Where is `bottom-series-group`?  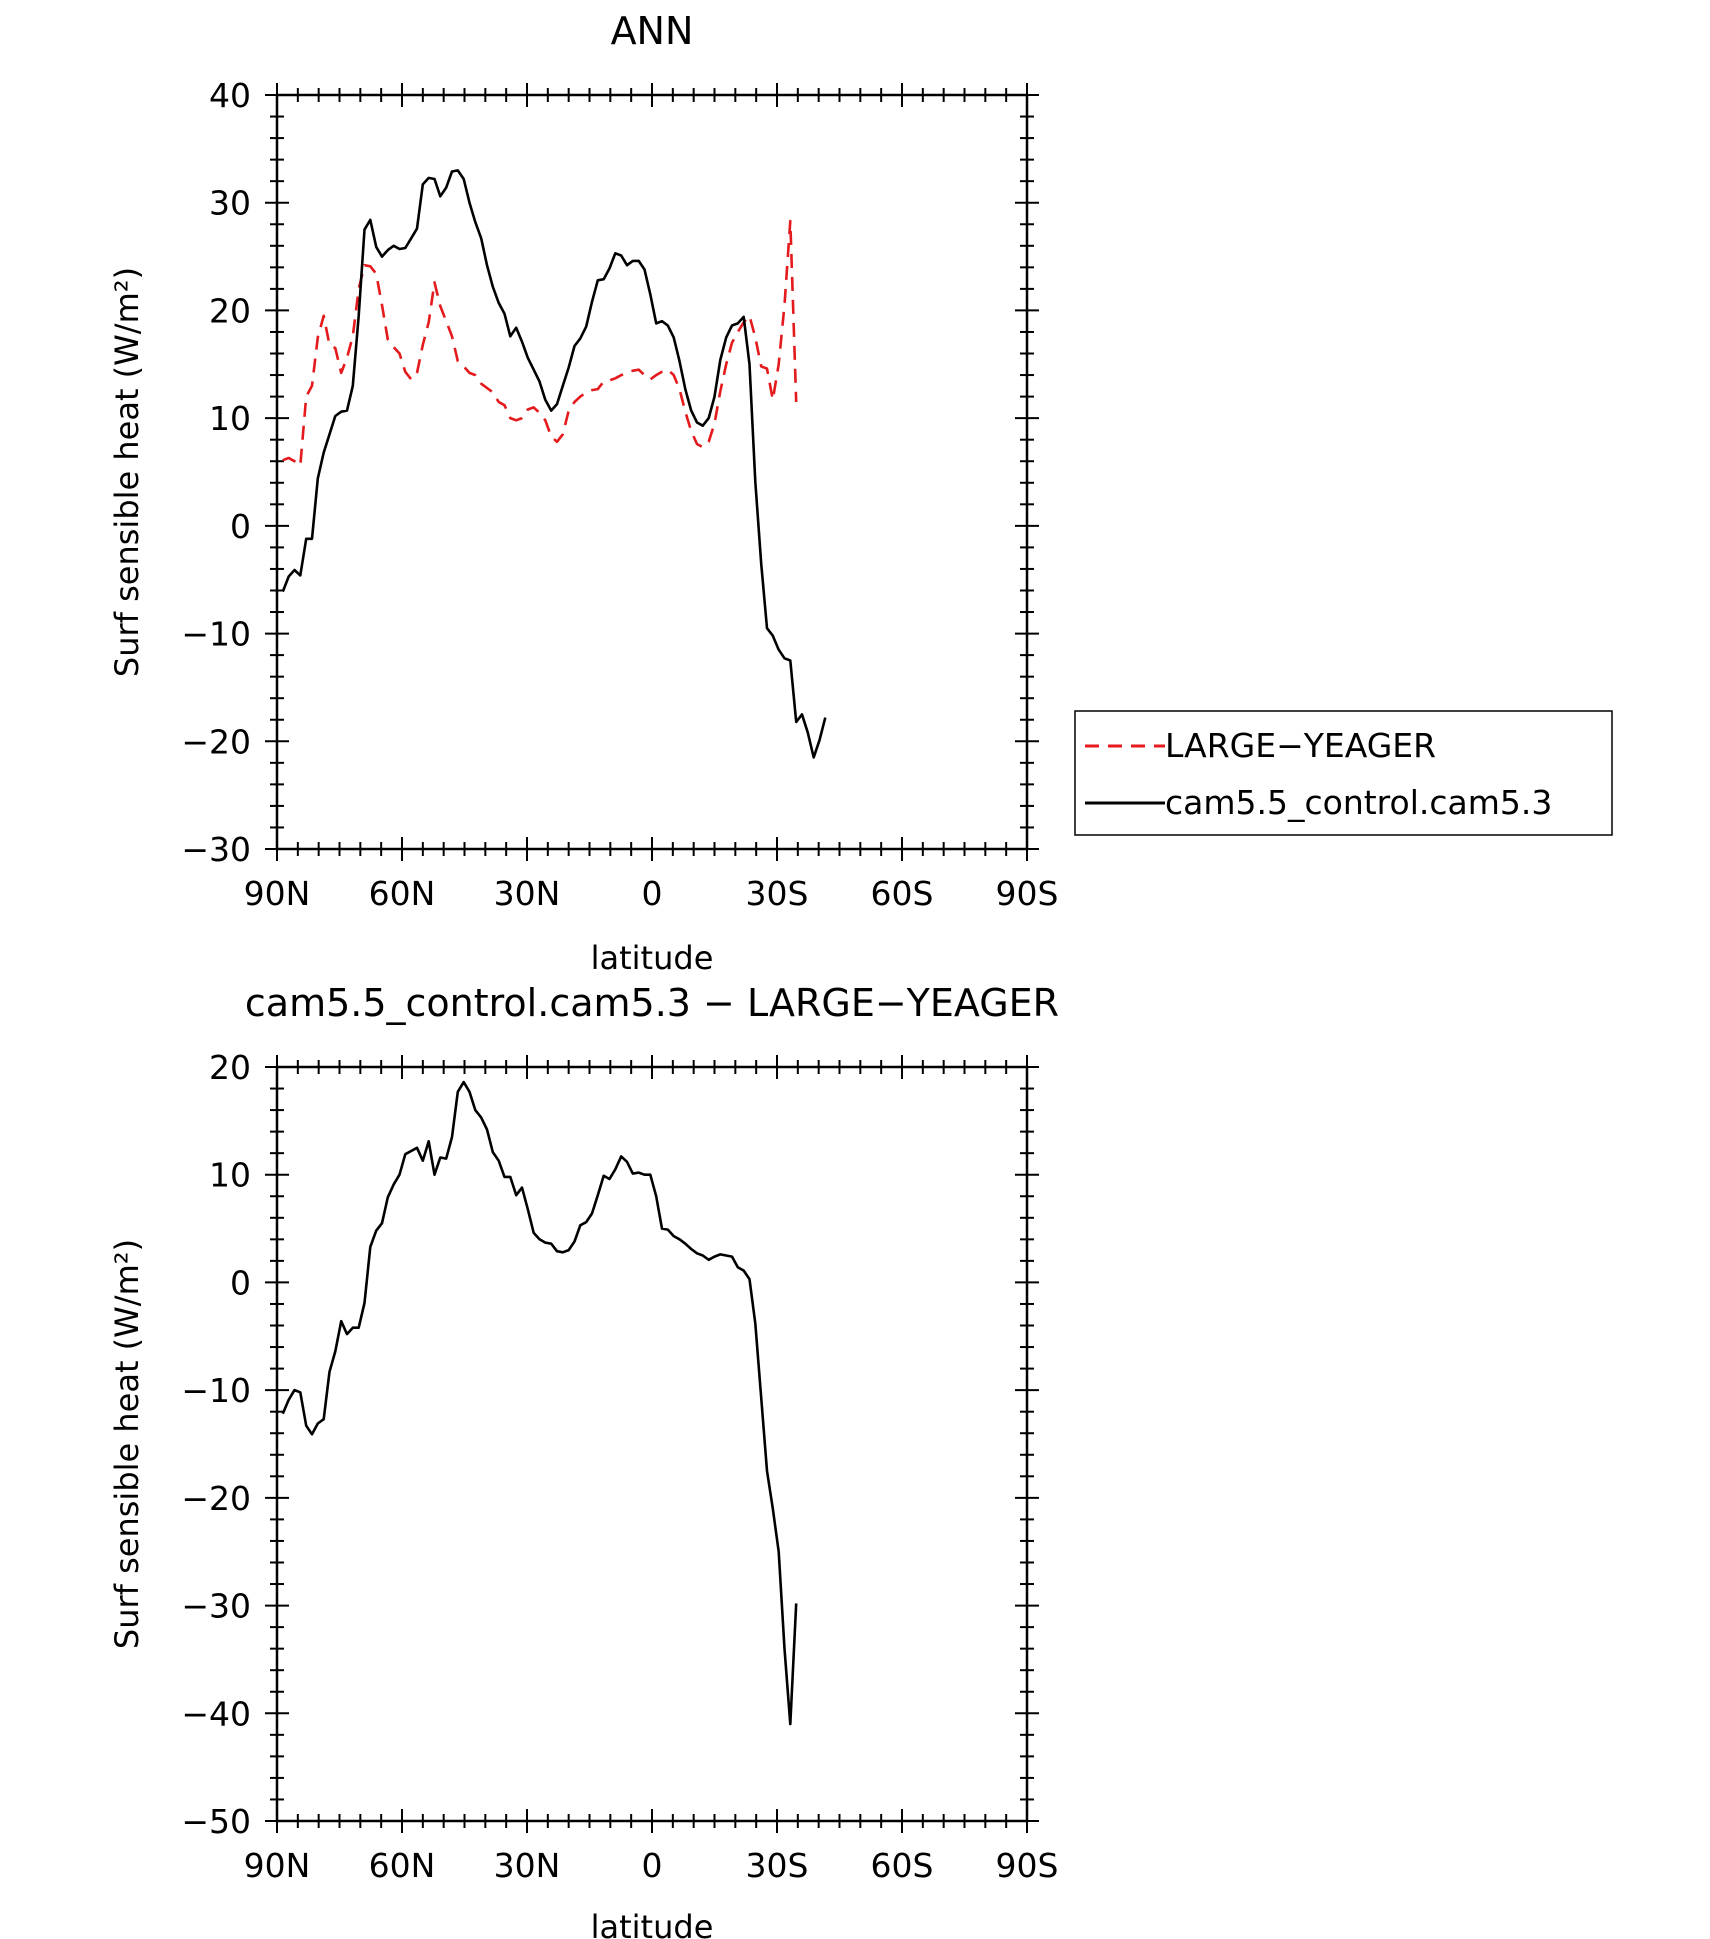 bottom-series-group is located at coordinates (539, 1403).